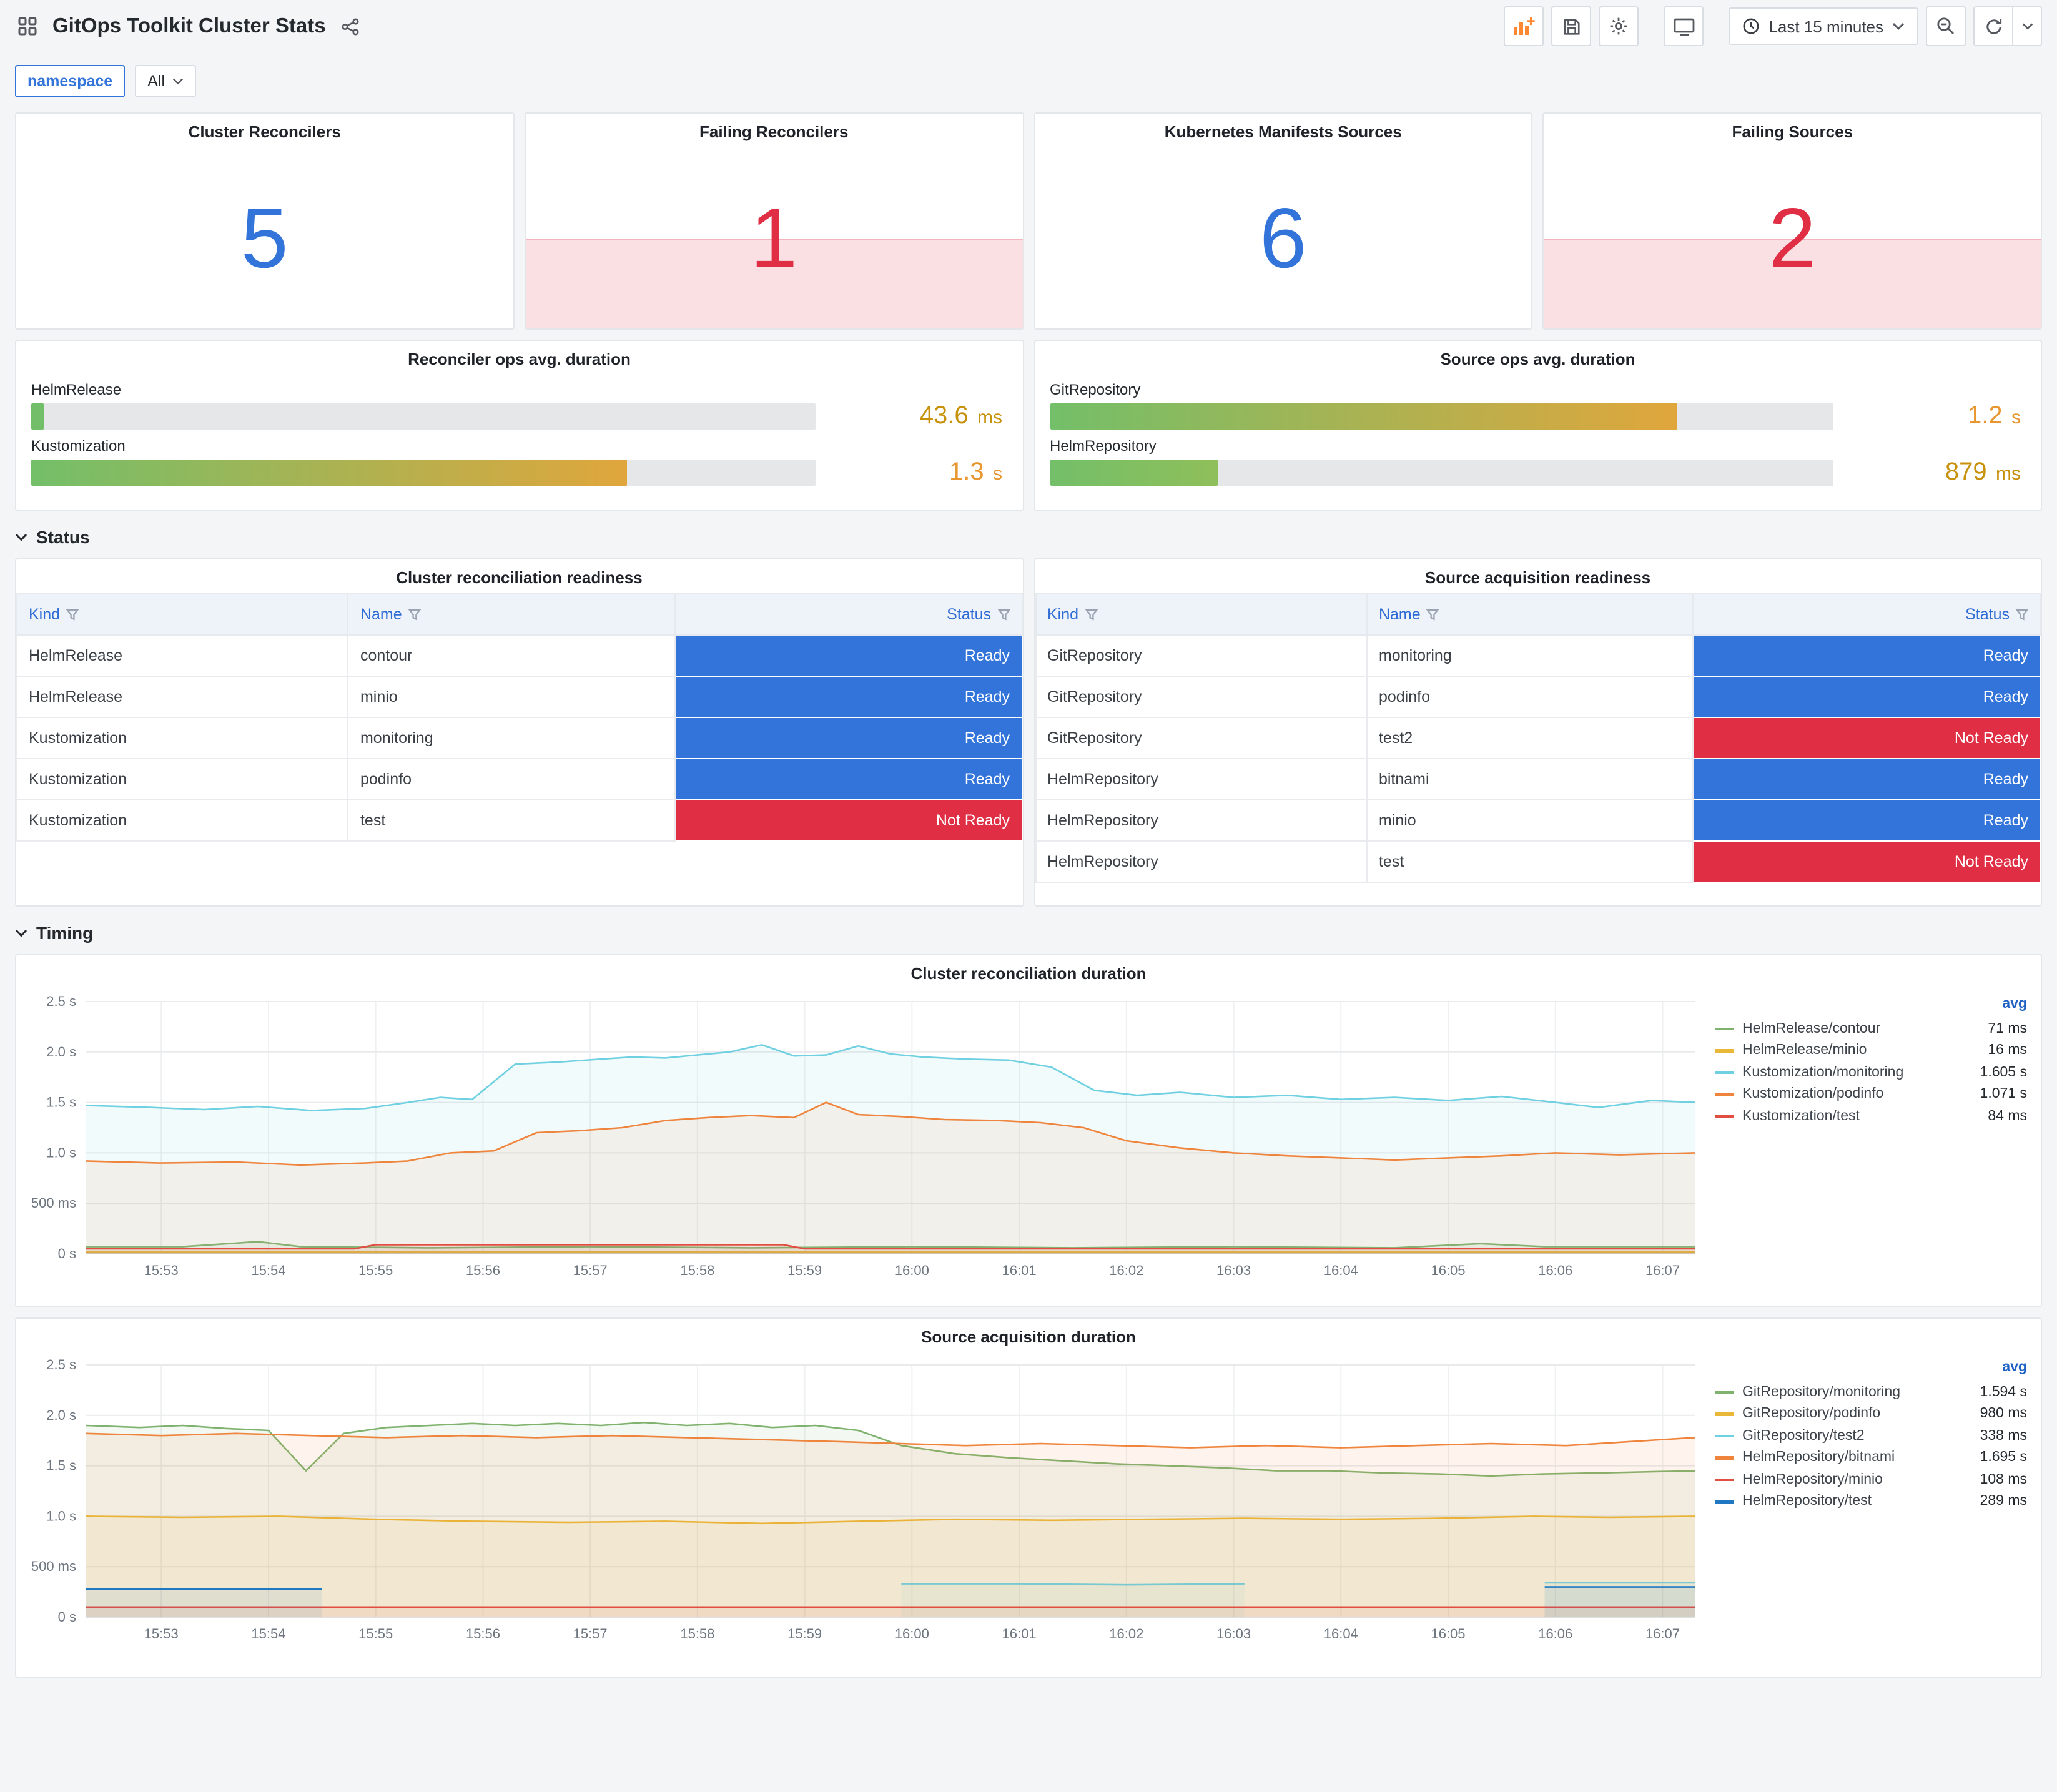  Describe the element at coordinates (63, 537) in the screenshot. I see `section-title: Status` at that location.